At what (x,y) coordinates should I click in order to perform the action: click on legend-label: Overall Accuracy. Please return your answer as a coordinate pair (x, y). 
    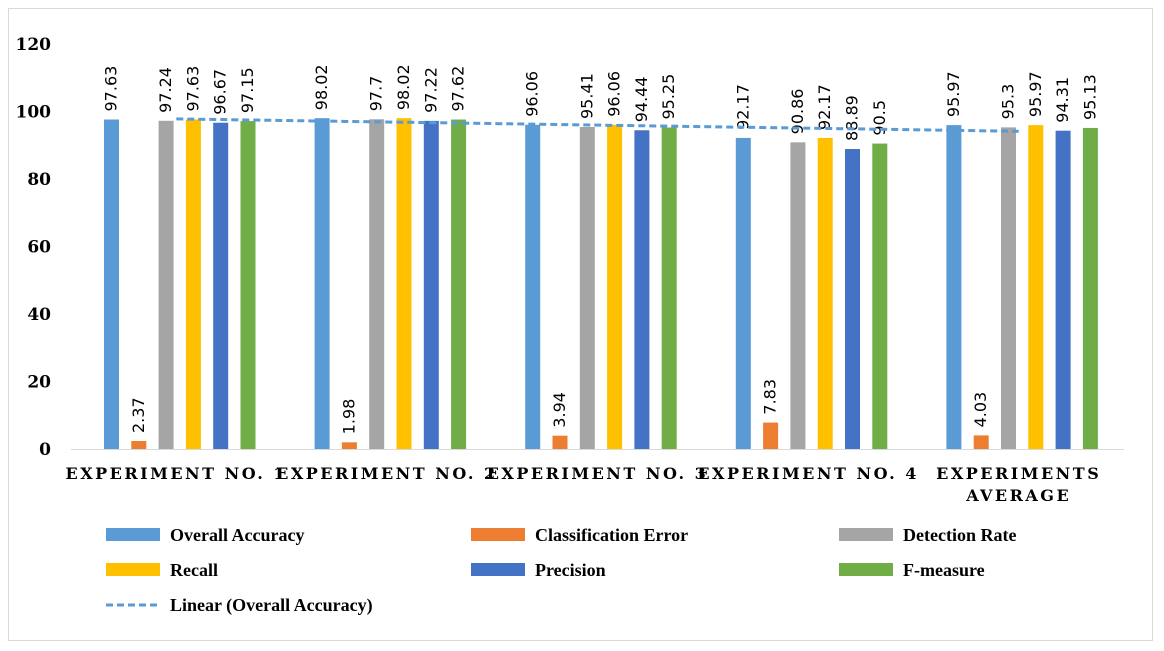
    Looking at the image, I should click on (237, 535).